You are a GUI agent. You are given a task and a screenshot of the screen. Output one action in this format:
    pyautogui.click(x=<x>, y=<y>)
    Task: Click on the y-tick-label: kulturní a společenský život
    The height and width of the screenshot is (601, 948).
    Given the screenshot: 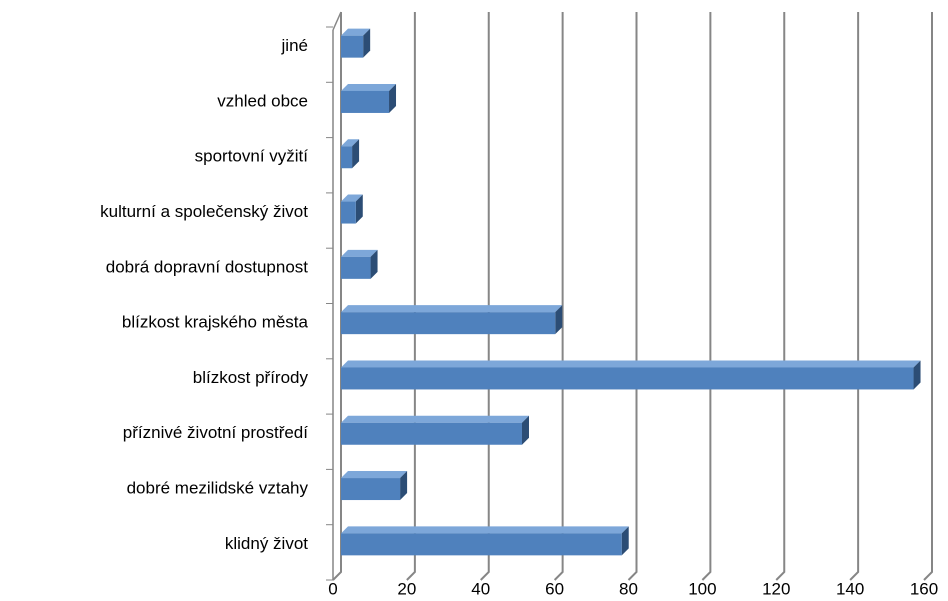 What is the action you would take?
    pyautogui.click(x=204, y=211)
    